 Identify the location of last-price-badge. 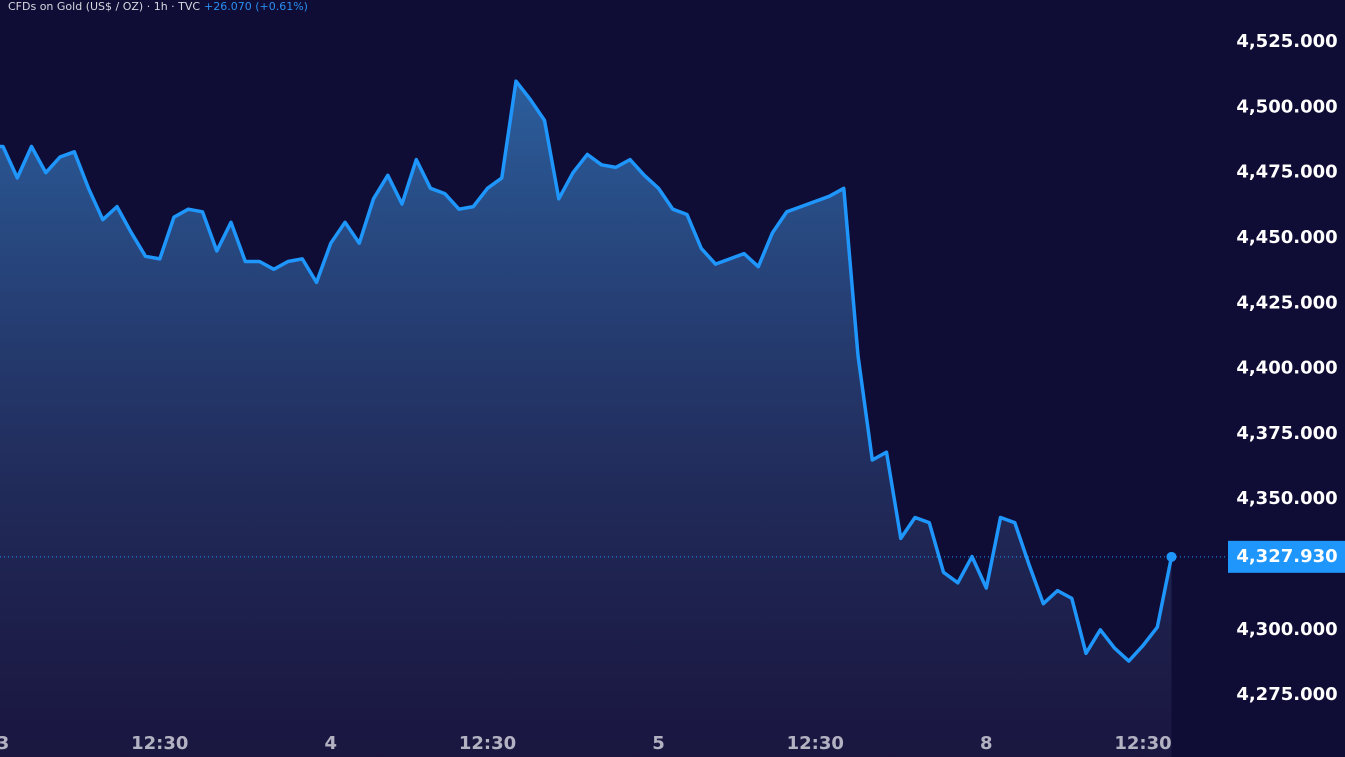
(1286, 556).